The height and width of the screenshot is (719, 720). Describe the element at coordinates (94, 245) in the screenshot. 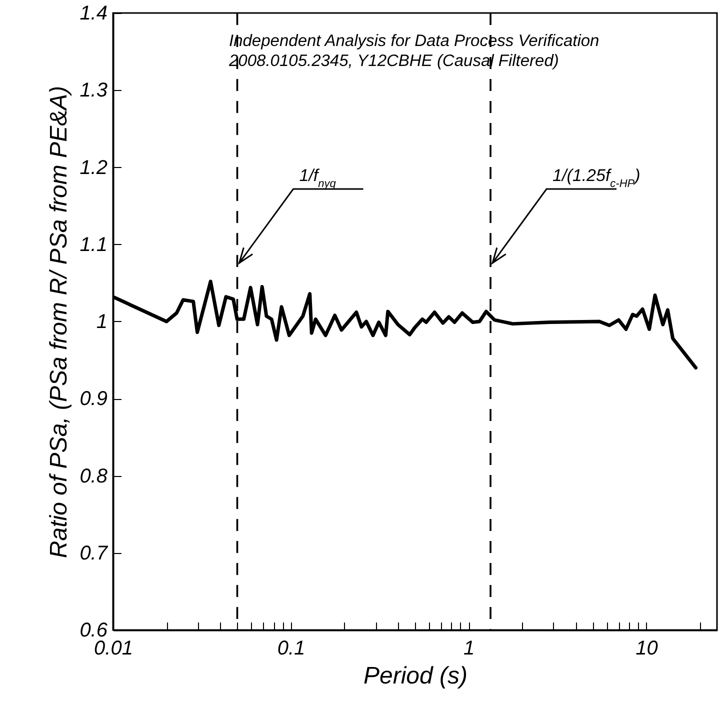

I see `y-tick-label: 1.1` at that location.